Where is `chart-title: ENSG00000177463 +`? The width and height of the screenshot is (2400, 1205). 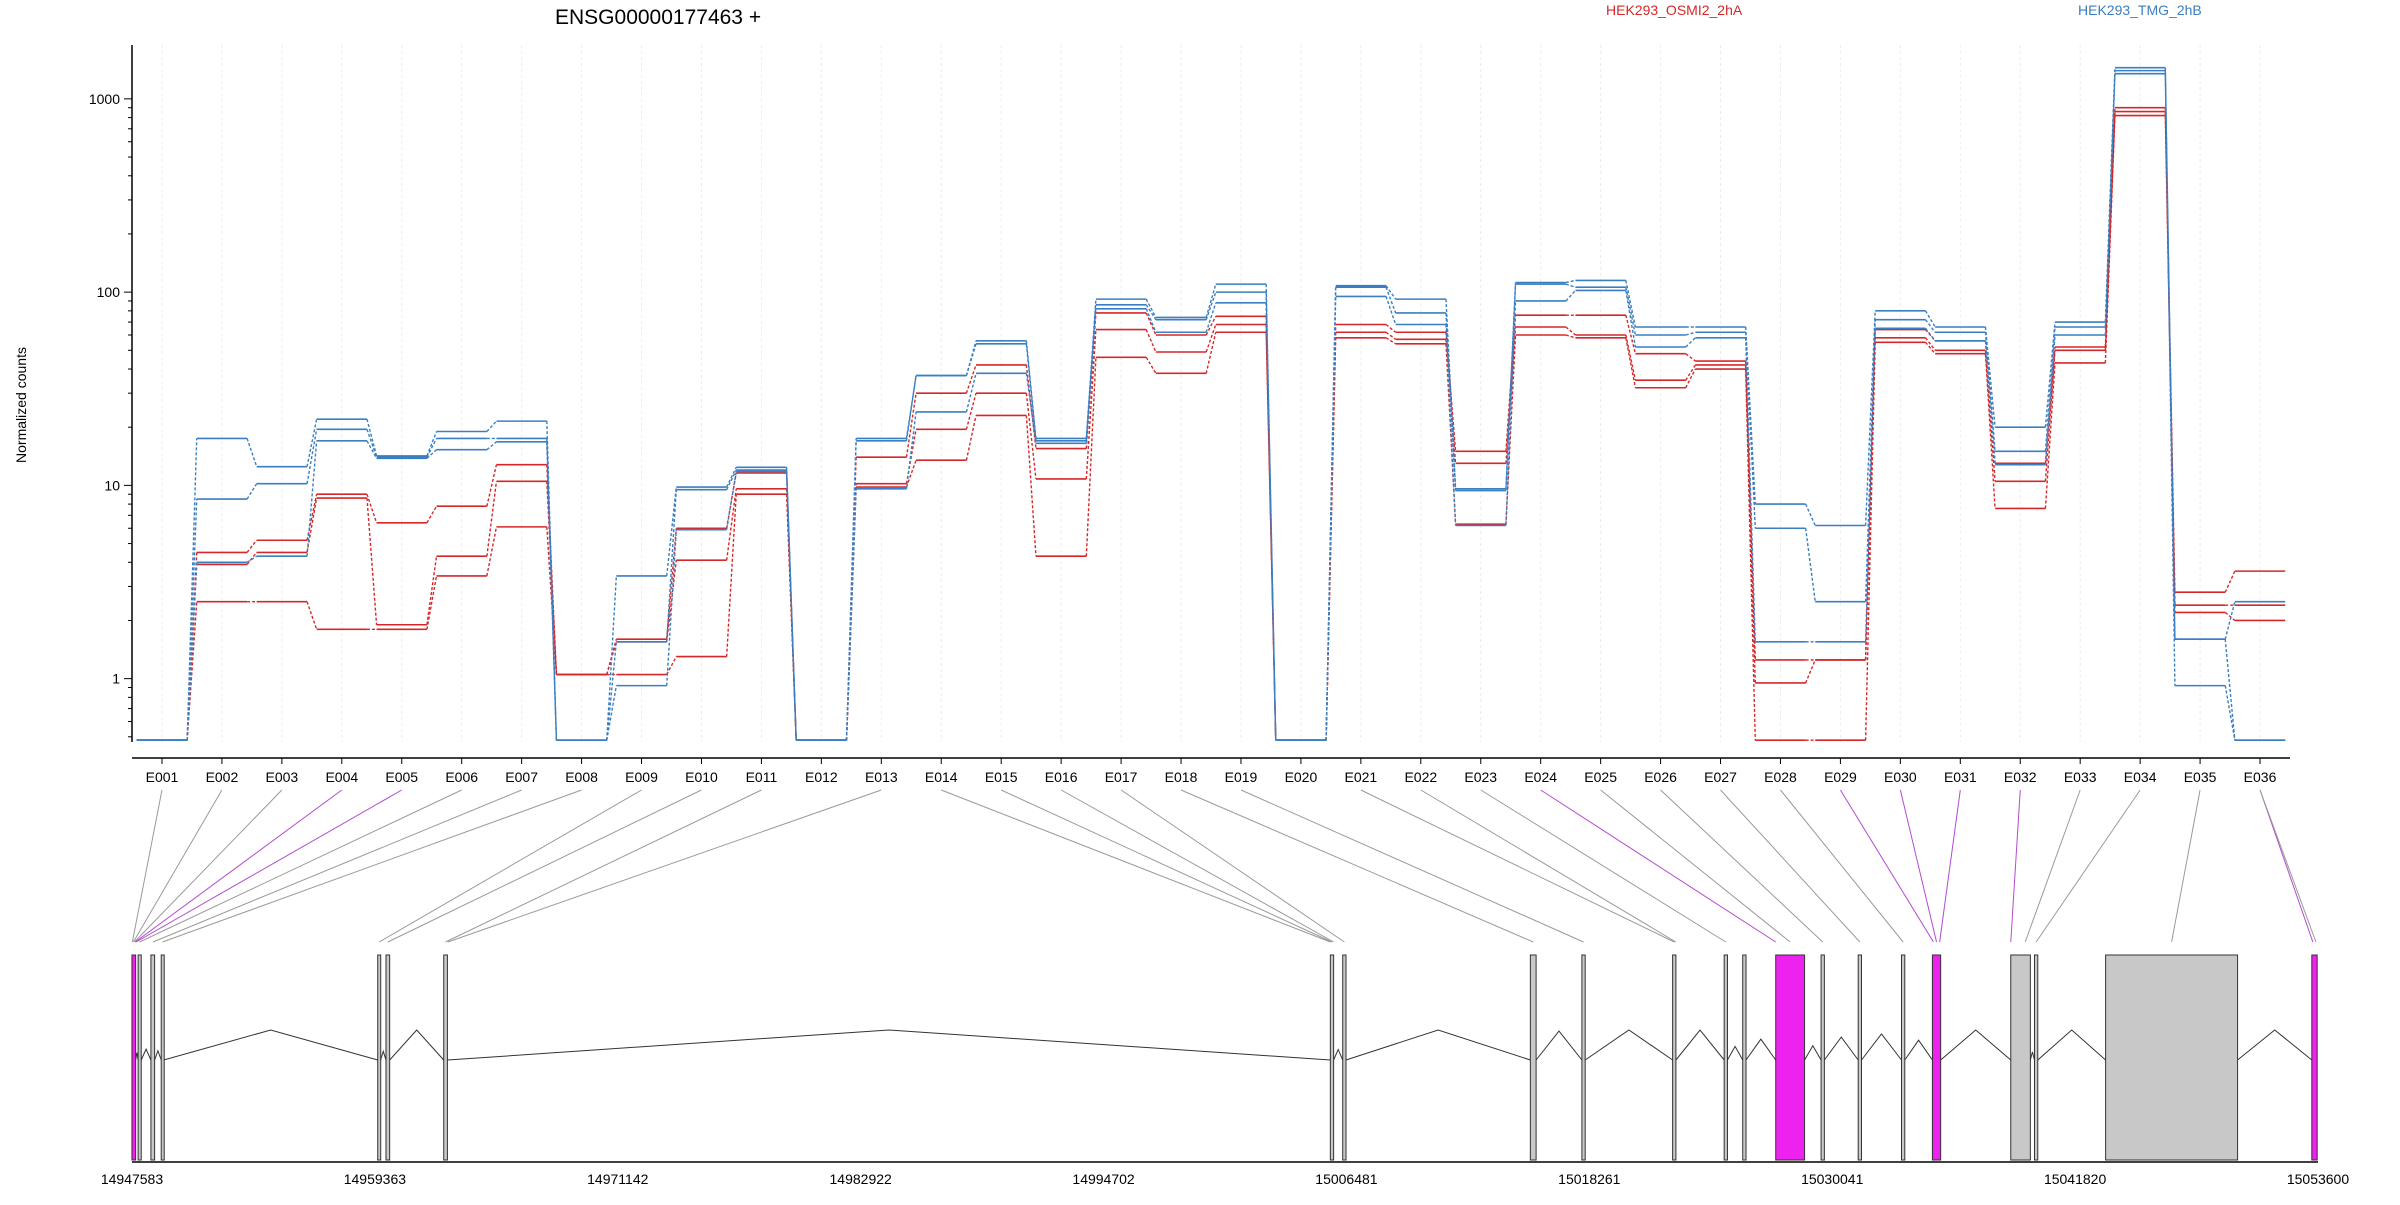
chart-title: ENSG00000177463 + is located at coordinates (658, 17).